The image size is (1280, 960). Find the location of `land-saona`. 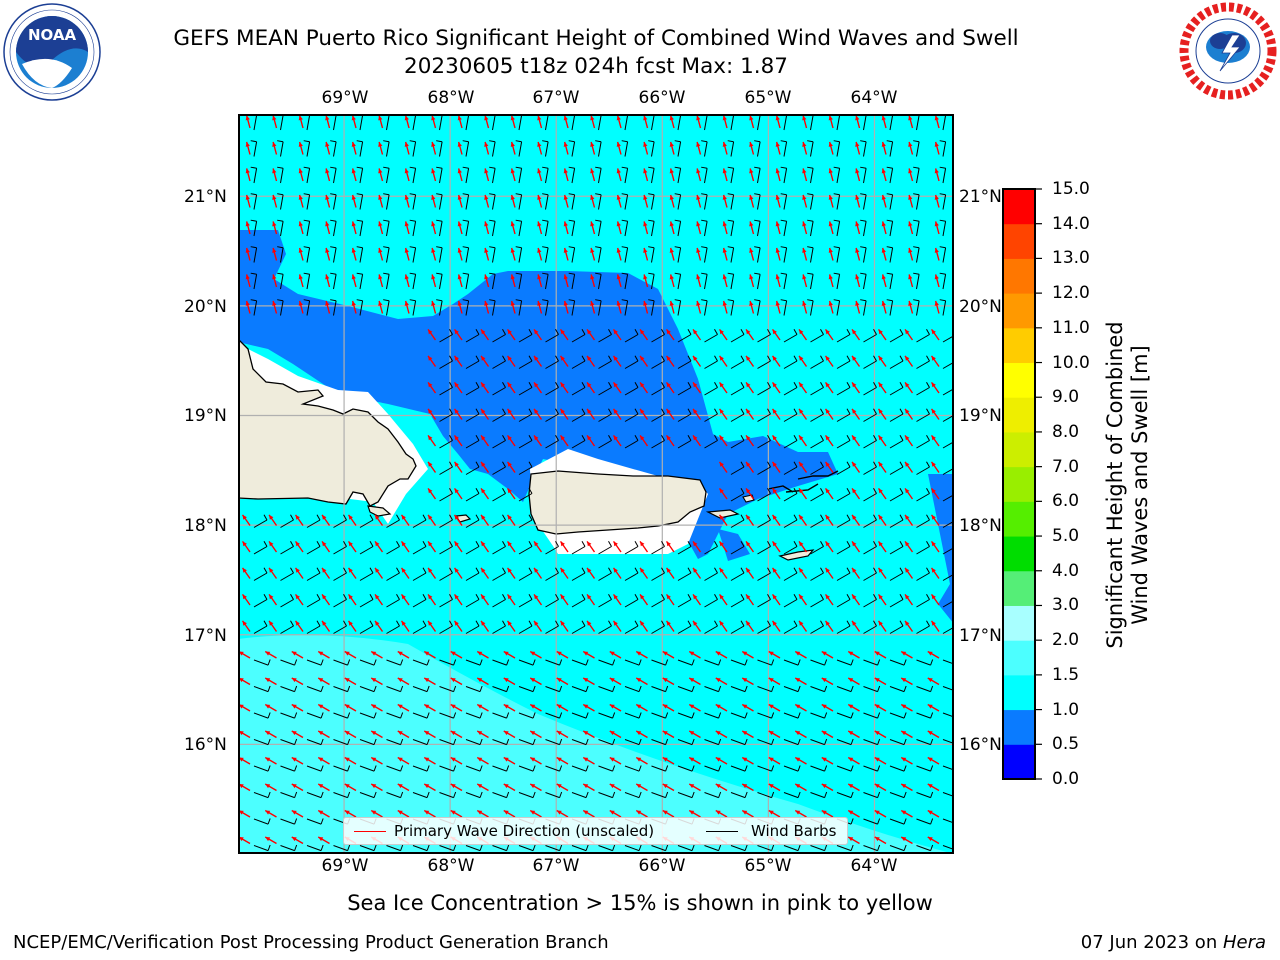

land-saona is located at coordinates (379, 511).